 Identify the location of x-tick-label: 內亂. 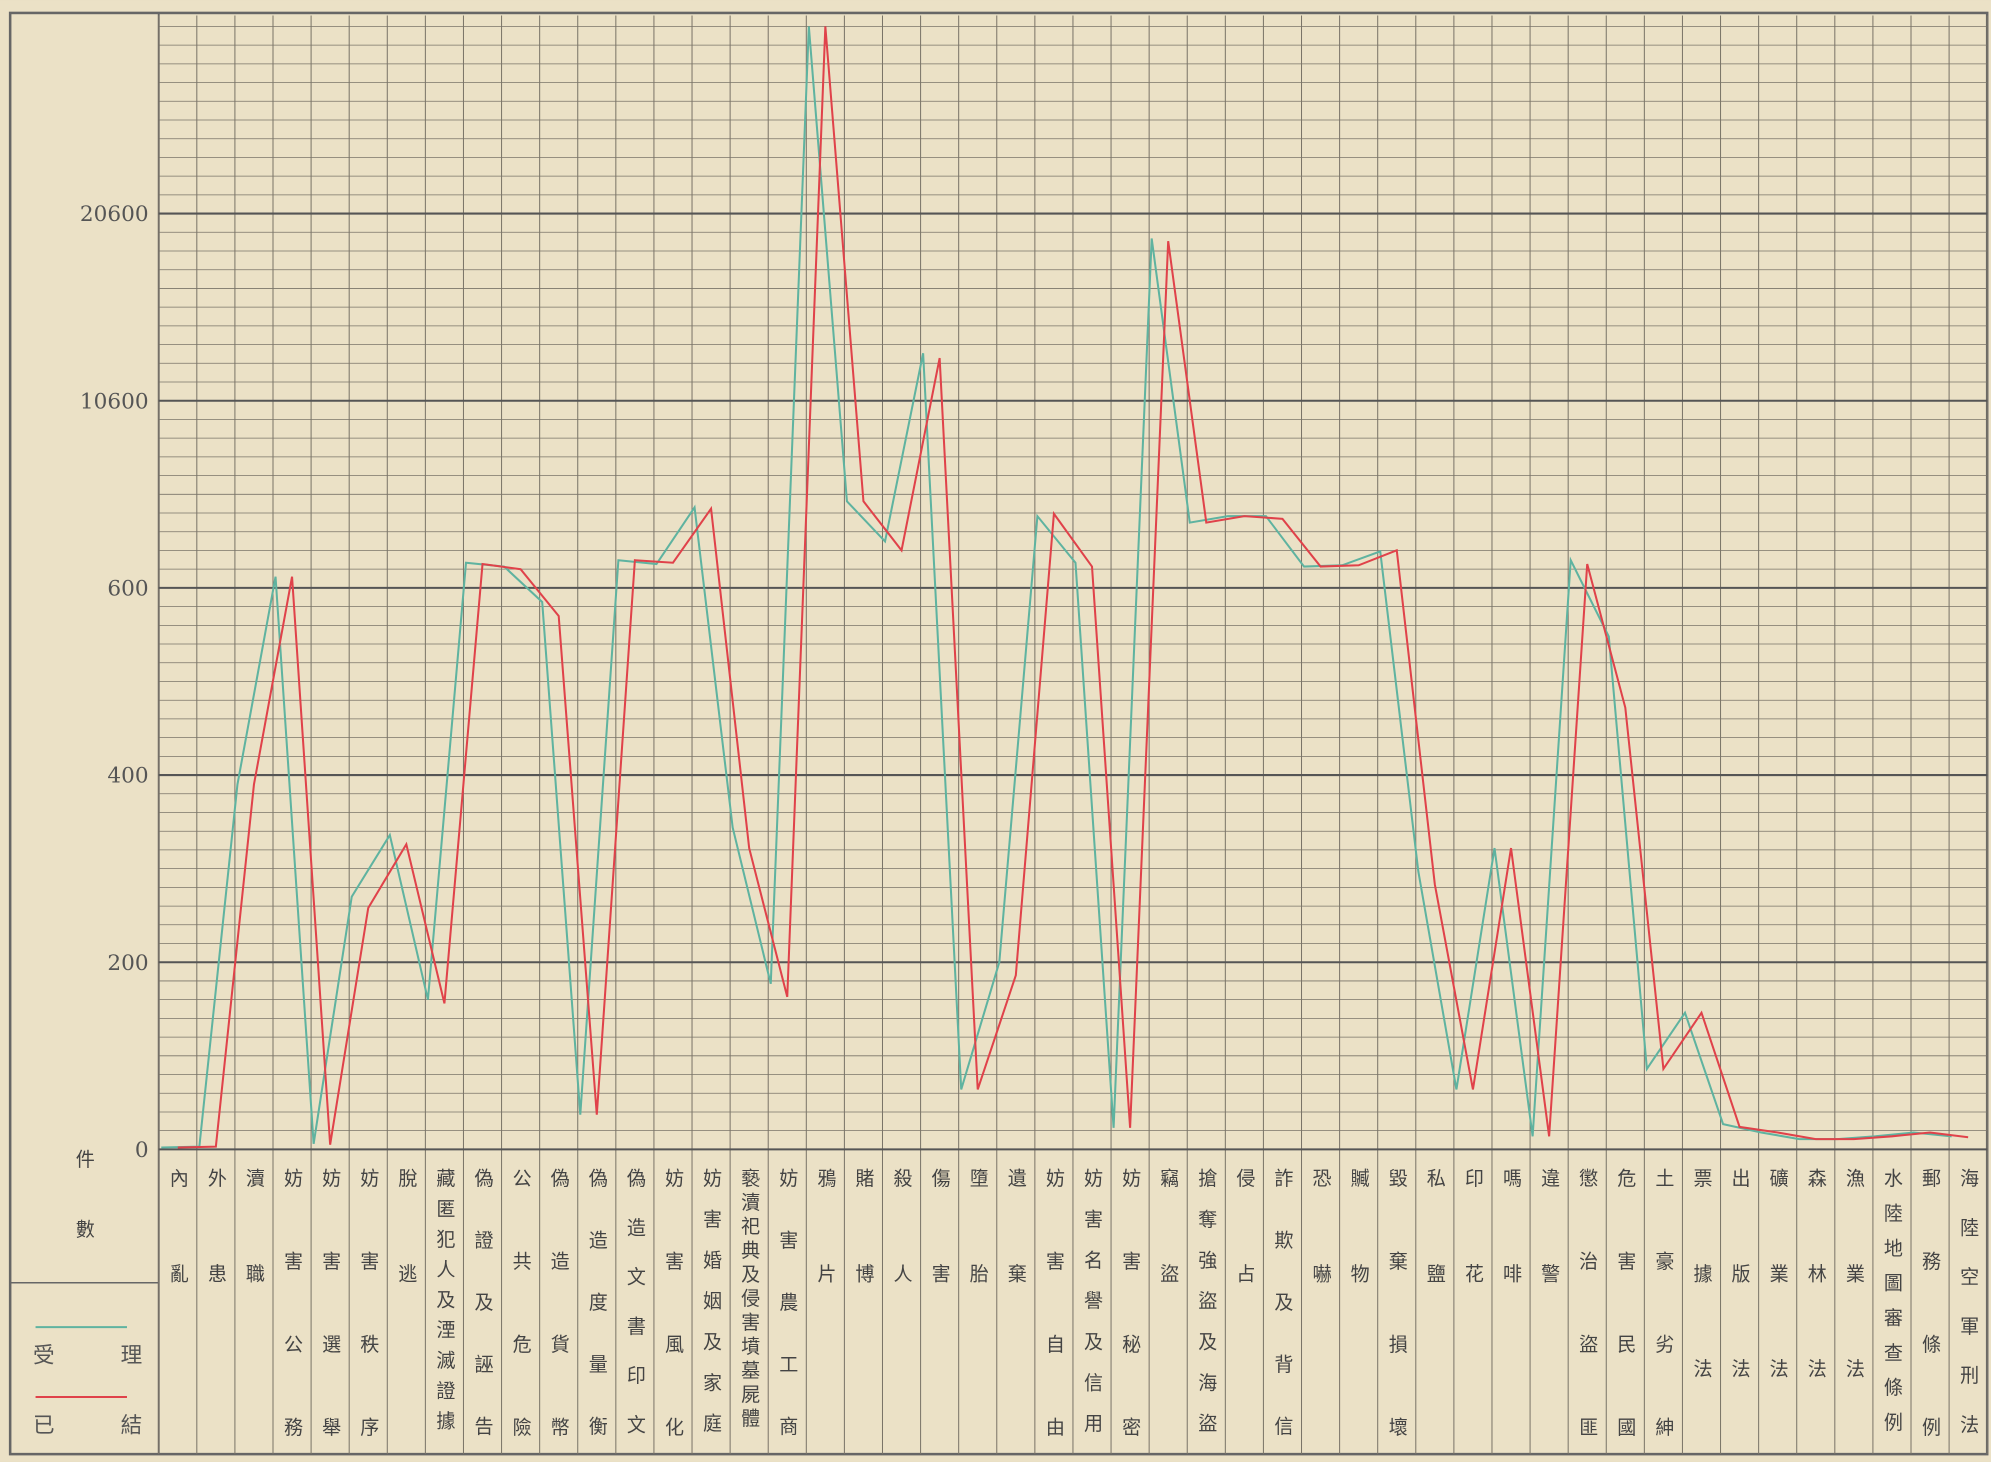
(178, 1263).